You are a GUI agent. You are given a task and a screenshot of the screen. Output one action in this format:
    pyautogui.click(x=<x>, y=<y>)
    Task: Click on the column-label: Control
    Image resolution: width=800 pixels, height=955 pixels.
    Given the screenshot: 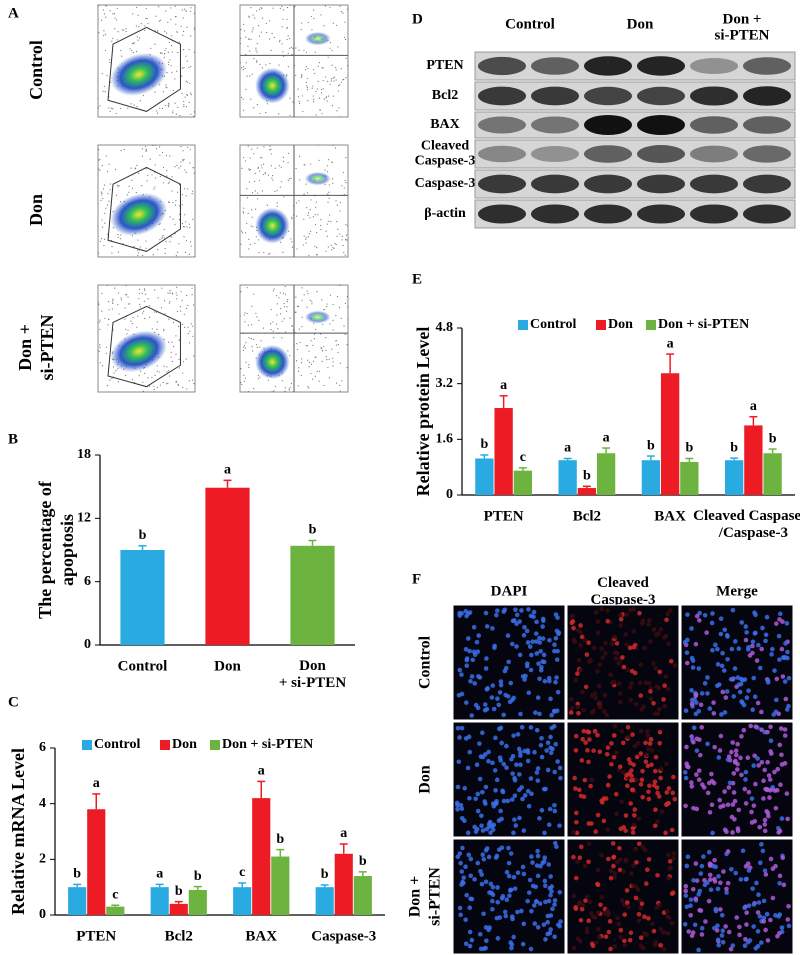 What is the action you would take?
    pyautogui.click(x=530, y=24)
    